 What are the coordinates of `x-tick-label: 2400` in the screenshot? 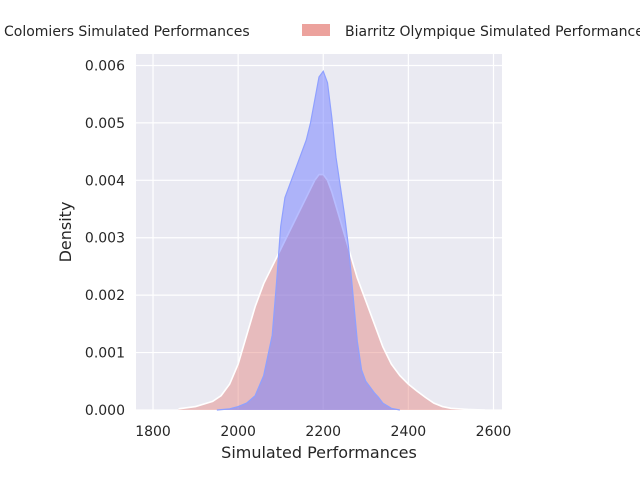 It's located at (409, 432).